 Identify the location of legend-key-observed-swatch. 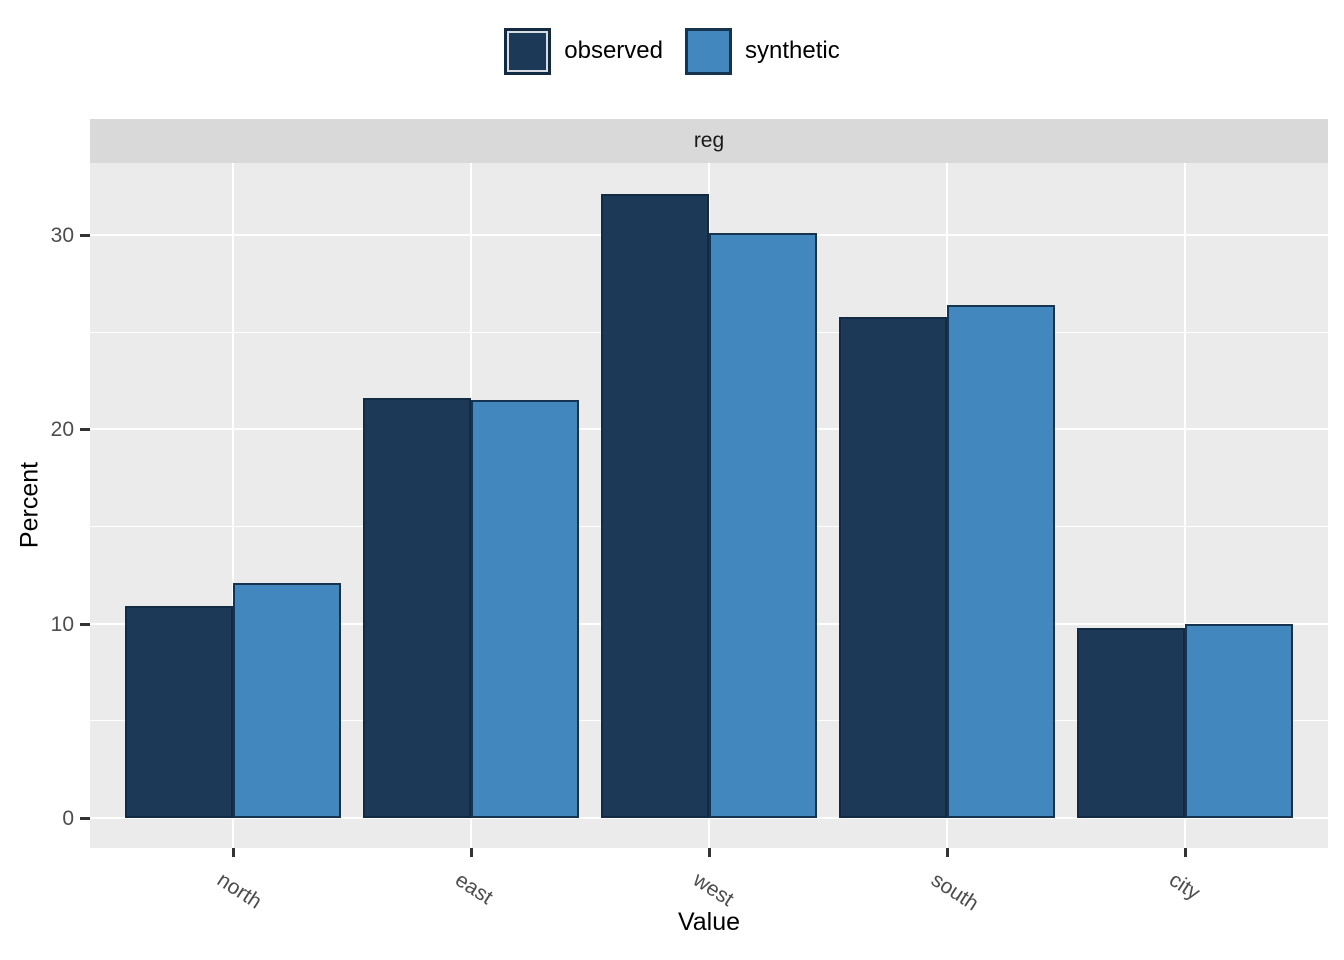
(528, 51).